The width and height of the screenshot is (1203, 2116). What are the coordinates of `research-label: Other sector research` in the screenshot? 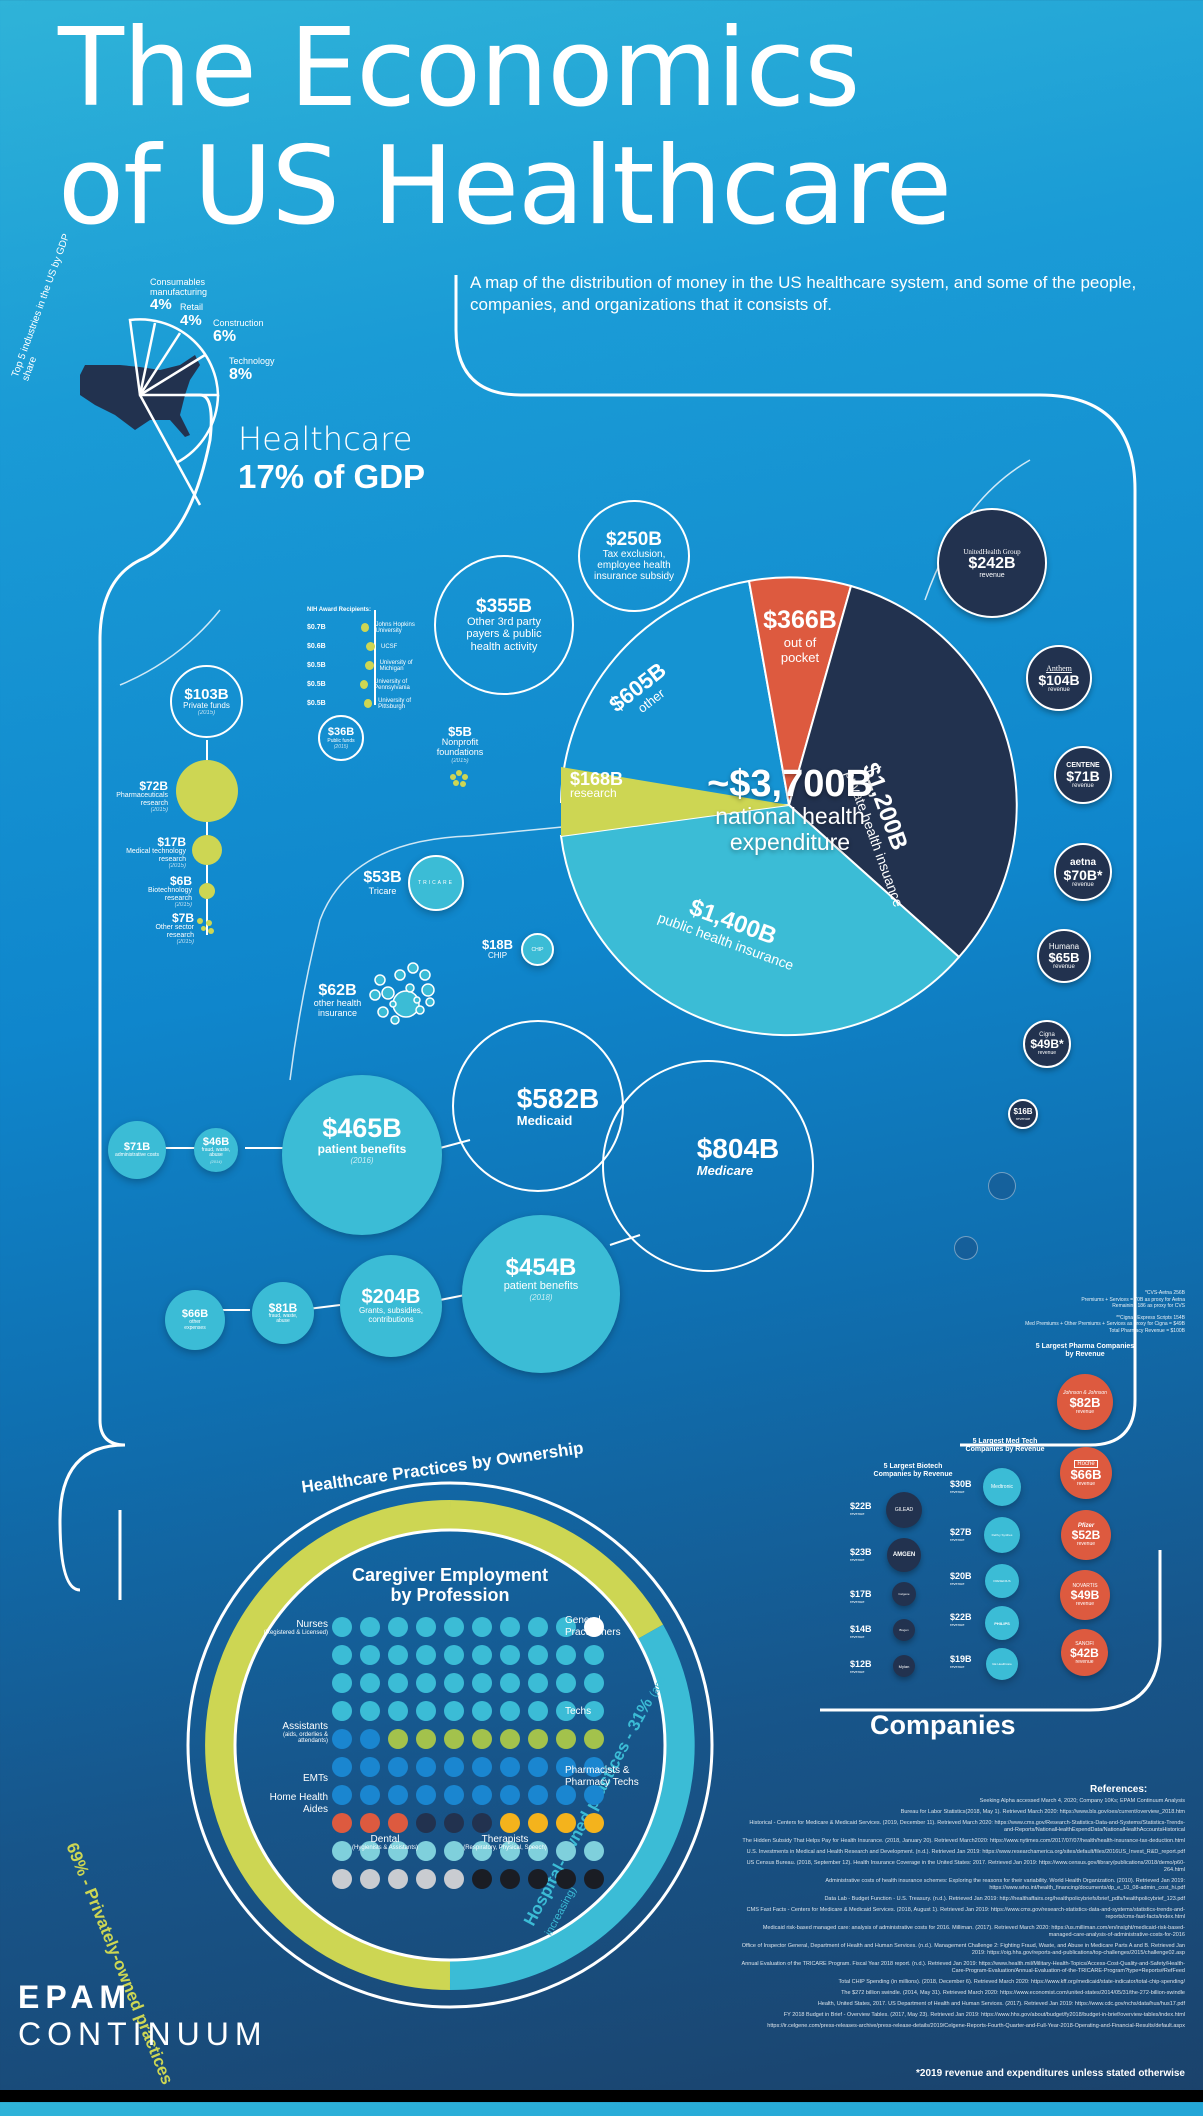 It's located at (174, 931).